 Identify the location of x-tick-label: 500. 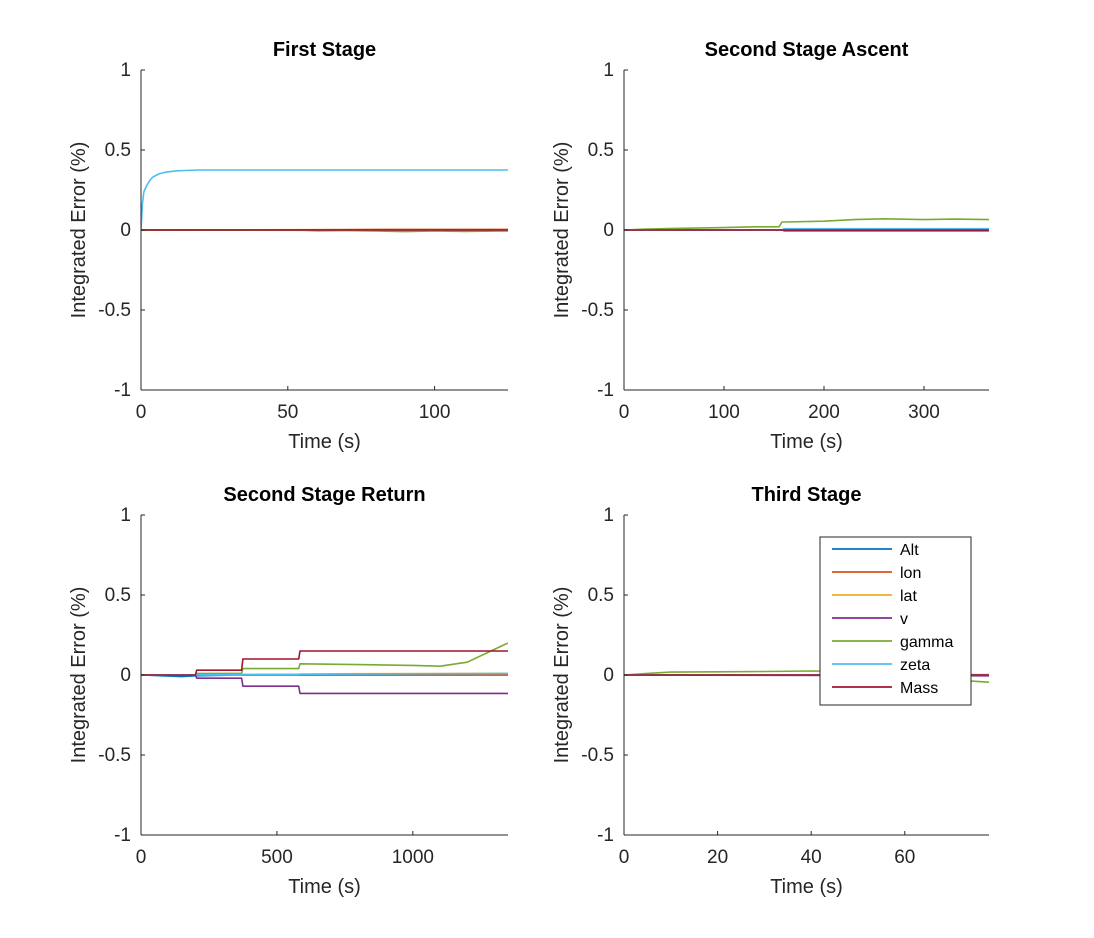
(277, 857).